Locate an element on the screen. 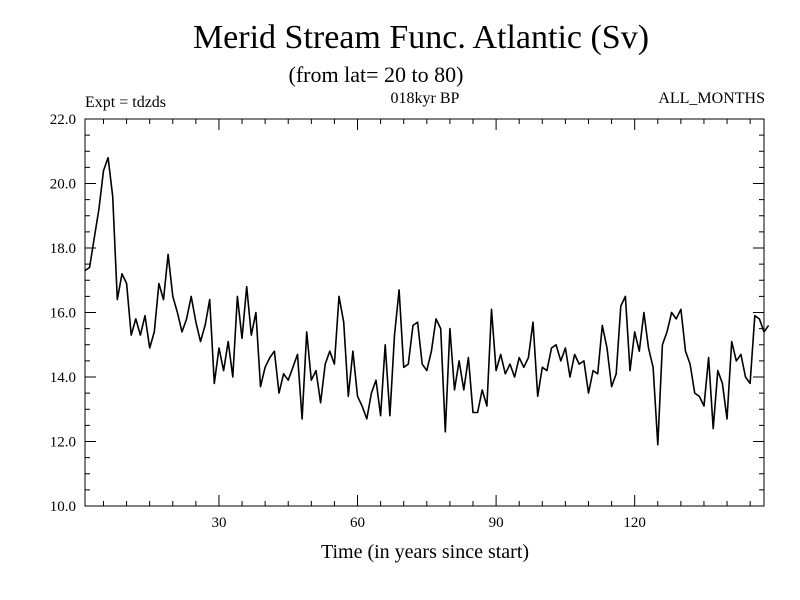 Image resolution: width=800 pixels, height=600 pixels. x-tick-label: 60 is located at coordinates (357, 523).